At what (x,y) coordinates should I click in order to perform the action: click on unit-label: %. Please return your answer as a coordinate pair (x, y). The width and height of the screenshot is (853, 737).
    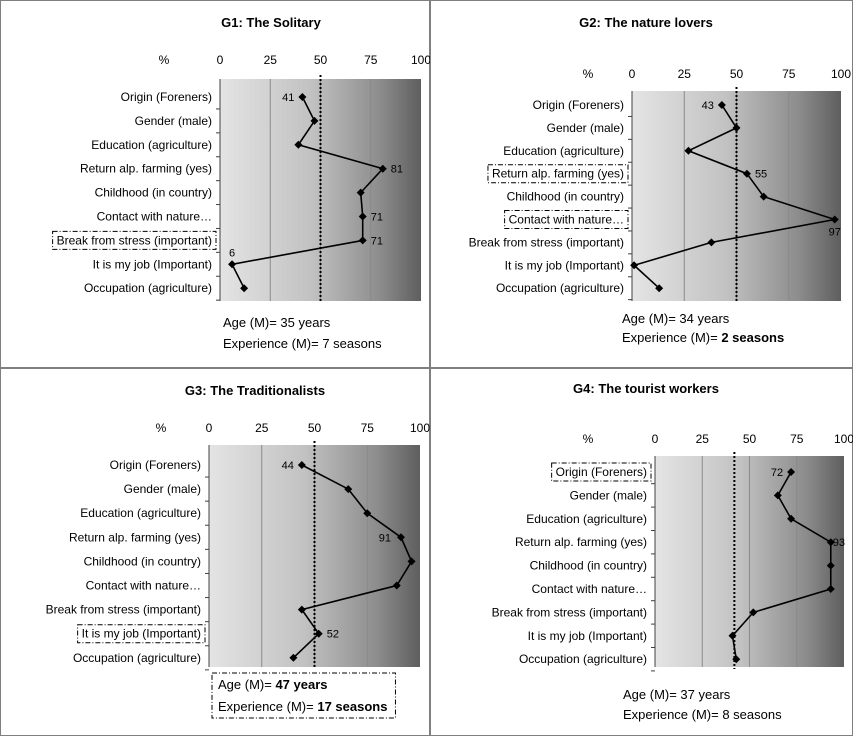
    Looking at the image, I should click on (588, 74).